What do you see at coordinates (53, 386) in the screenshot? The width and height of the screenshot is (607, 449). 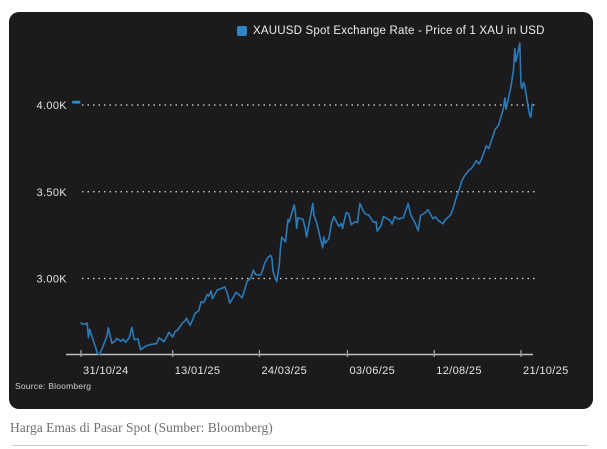 I see `chart-source-note: Source: Bloomberg` at bounding box center [53, 386].